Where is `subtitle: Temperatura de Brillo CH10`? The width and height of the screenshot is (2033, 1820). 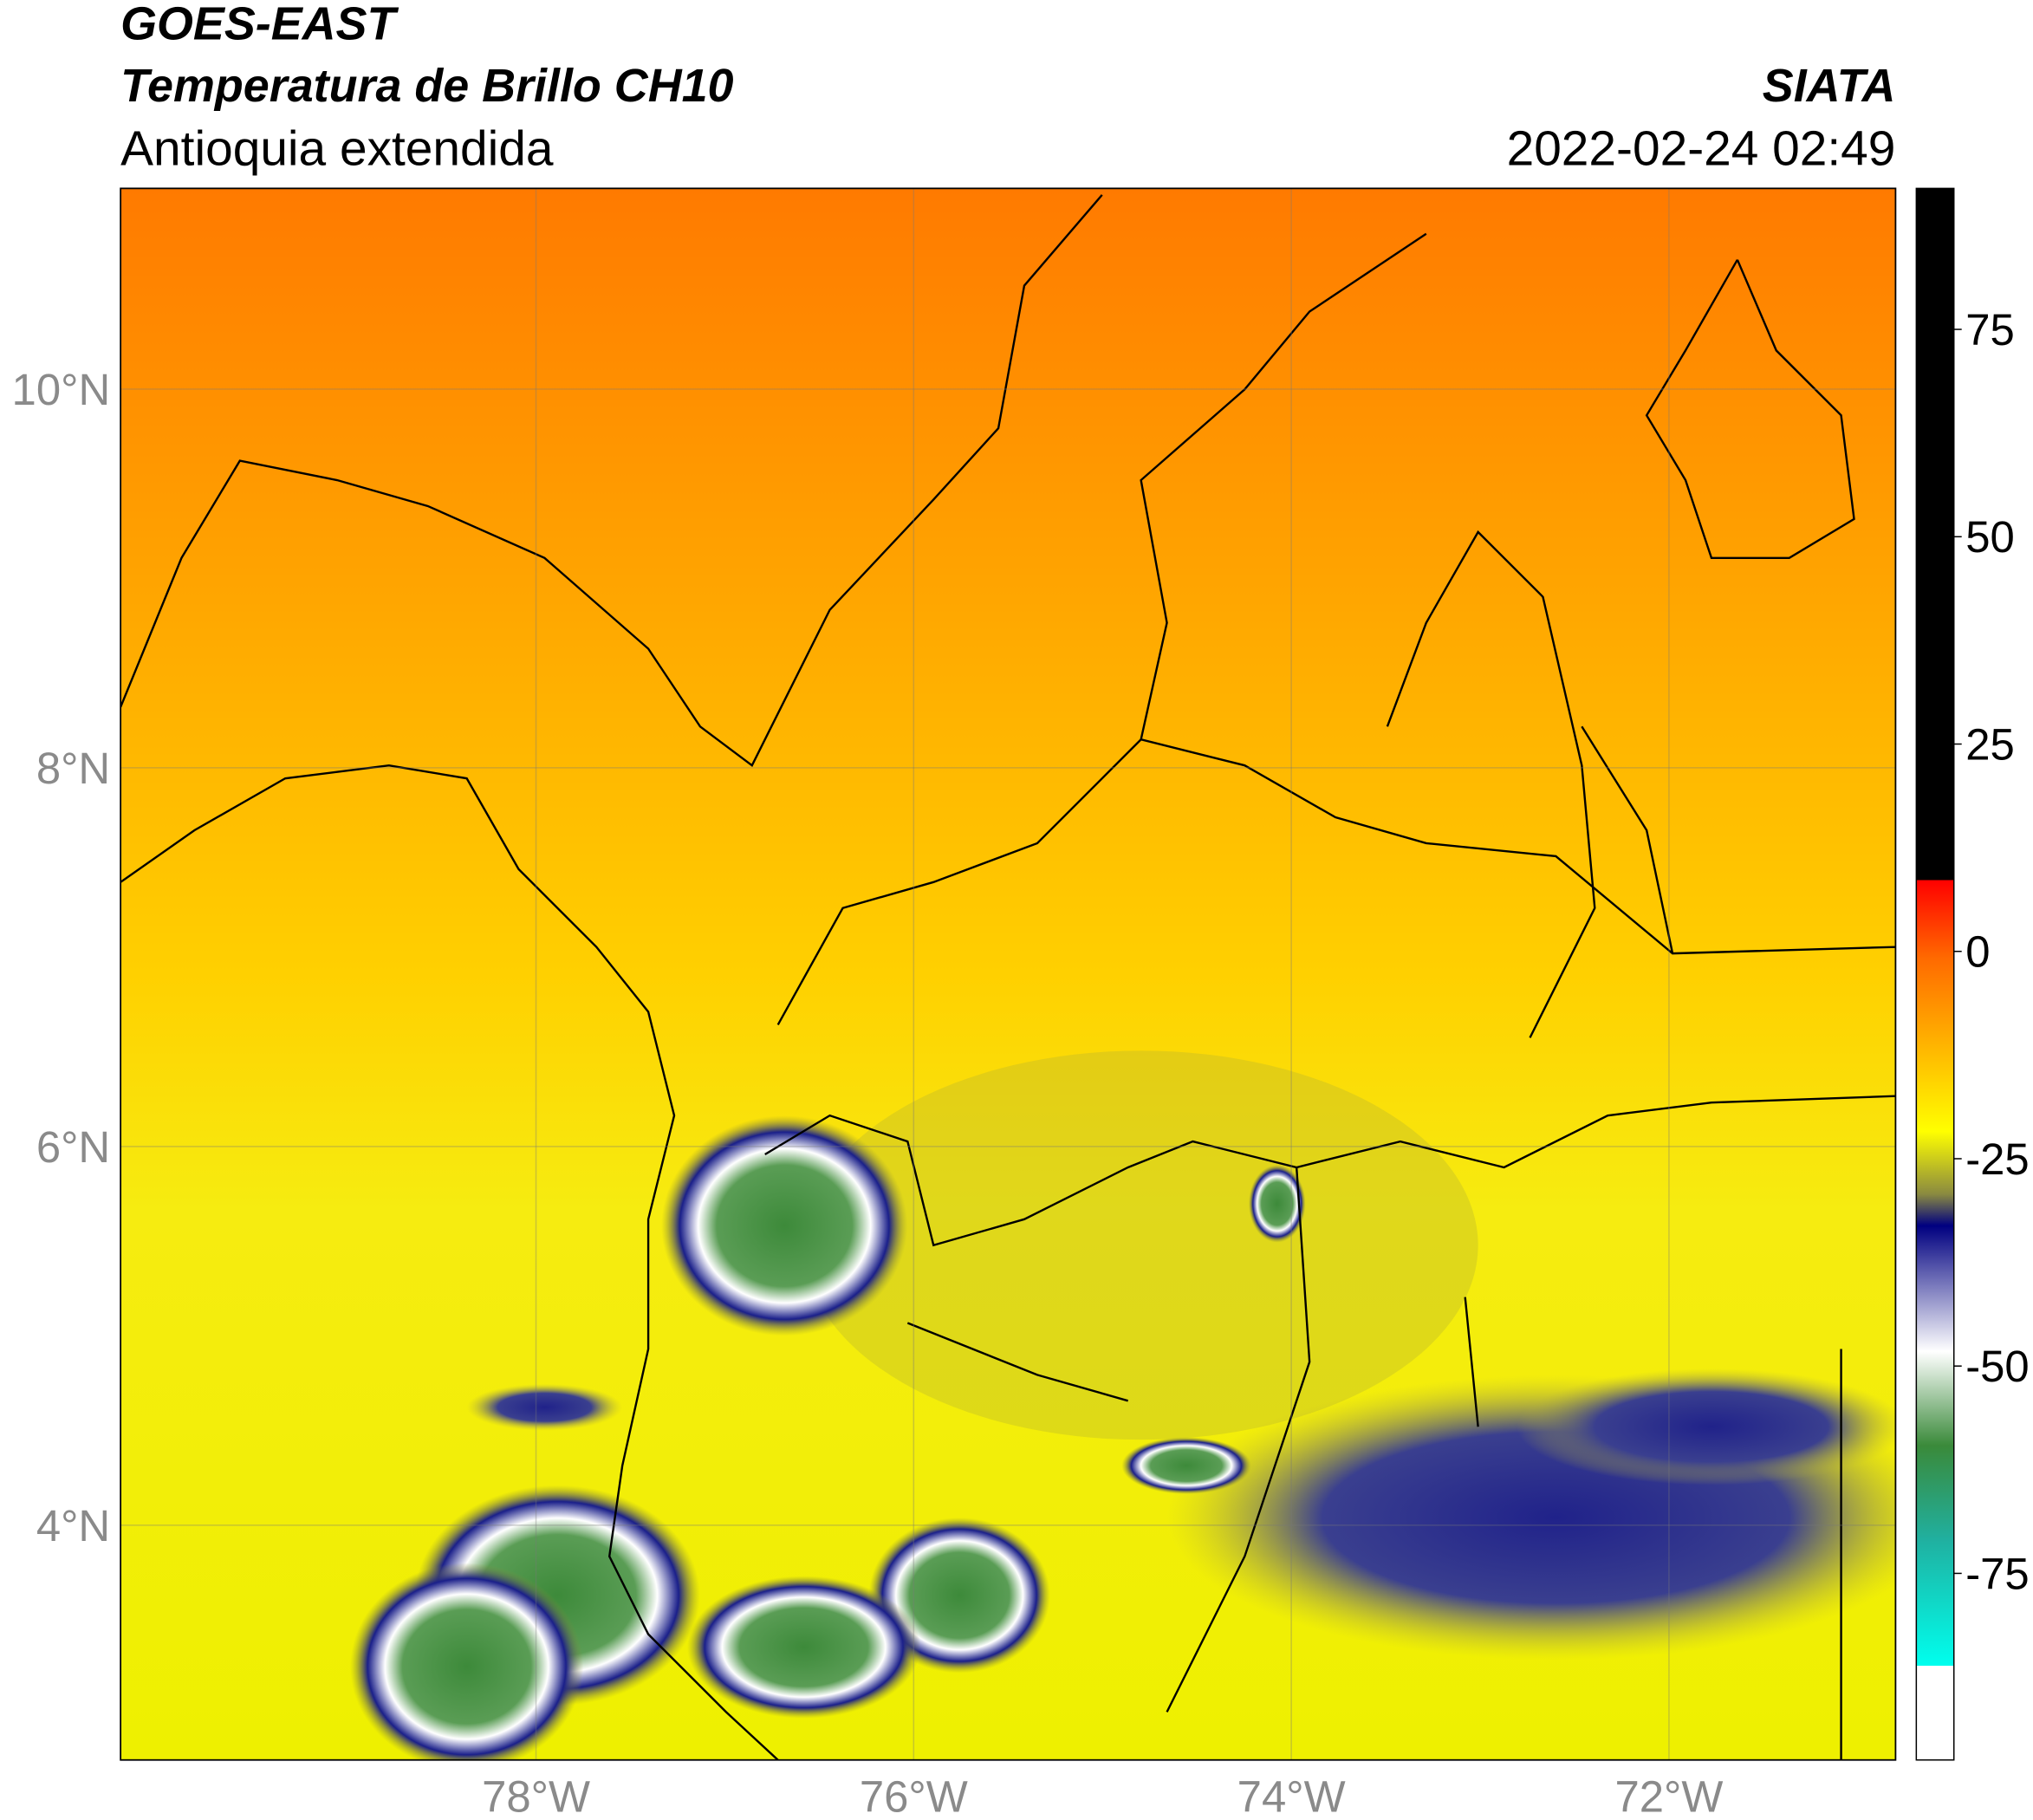 subtitle: Temperatura de Brillo CH10 is located at coordinates (426, 86).